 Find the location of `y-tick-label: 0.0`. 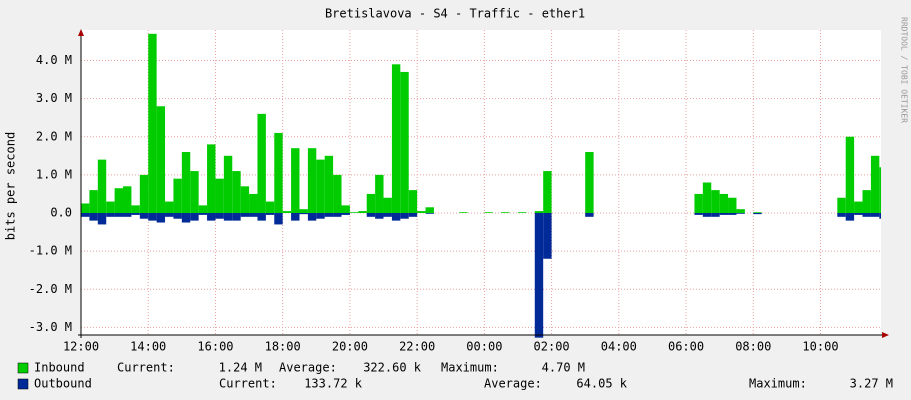

y-tick-label: 0.0 is located at coordinates (61, 213).